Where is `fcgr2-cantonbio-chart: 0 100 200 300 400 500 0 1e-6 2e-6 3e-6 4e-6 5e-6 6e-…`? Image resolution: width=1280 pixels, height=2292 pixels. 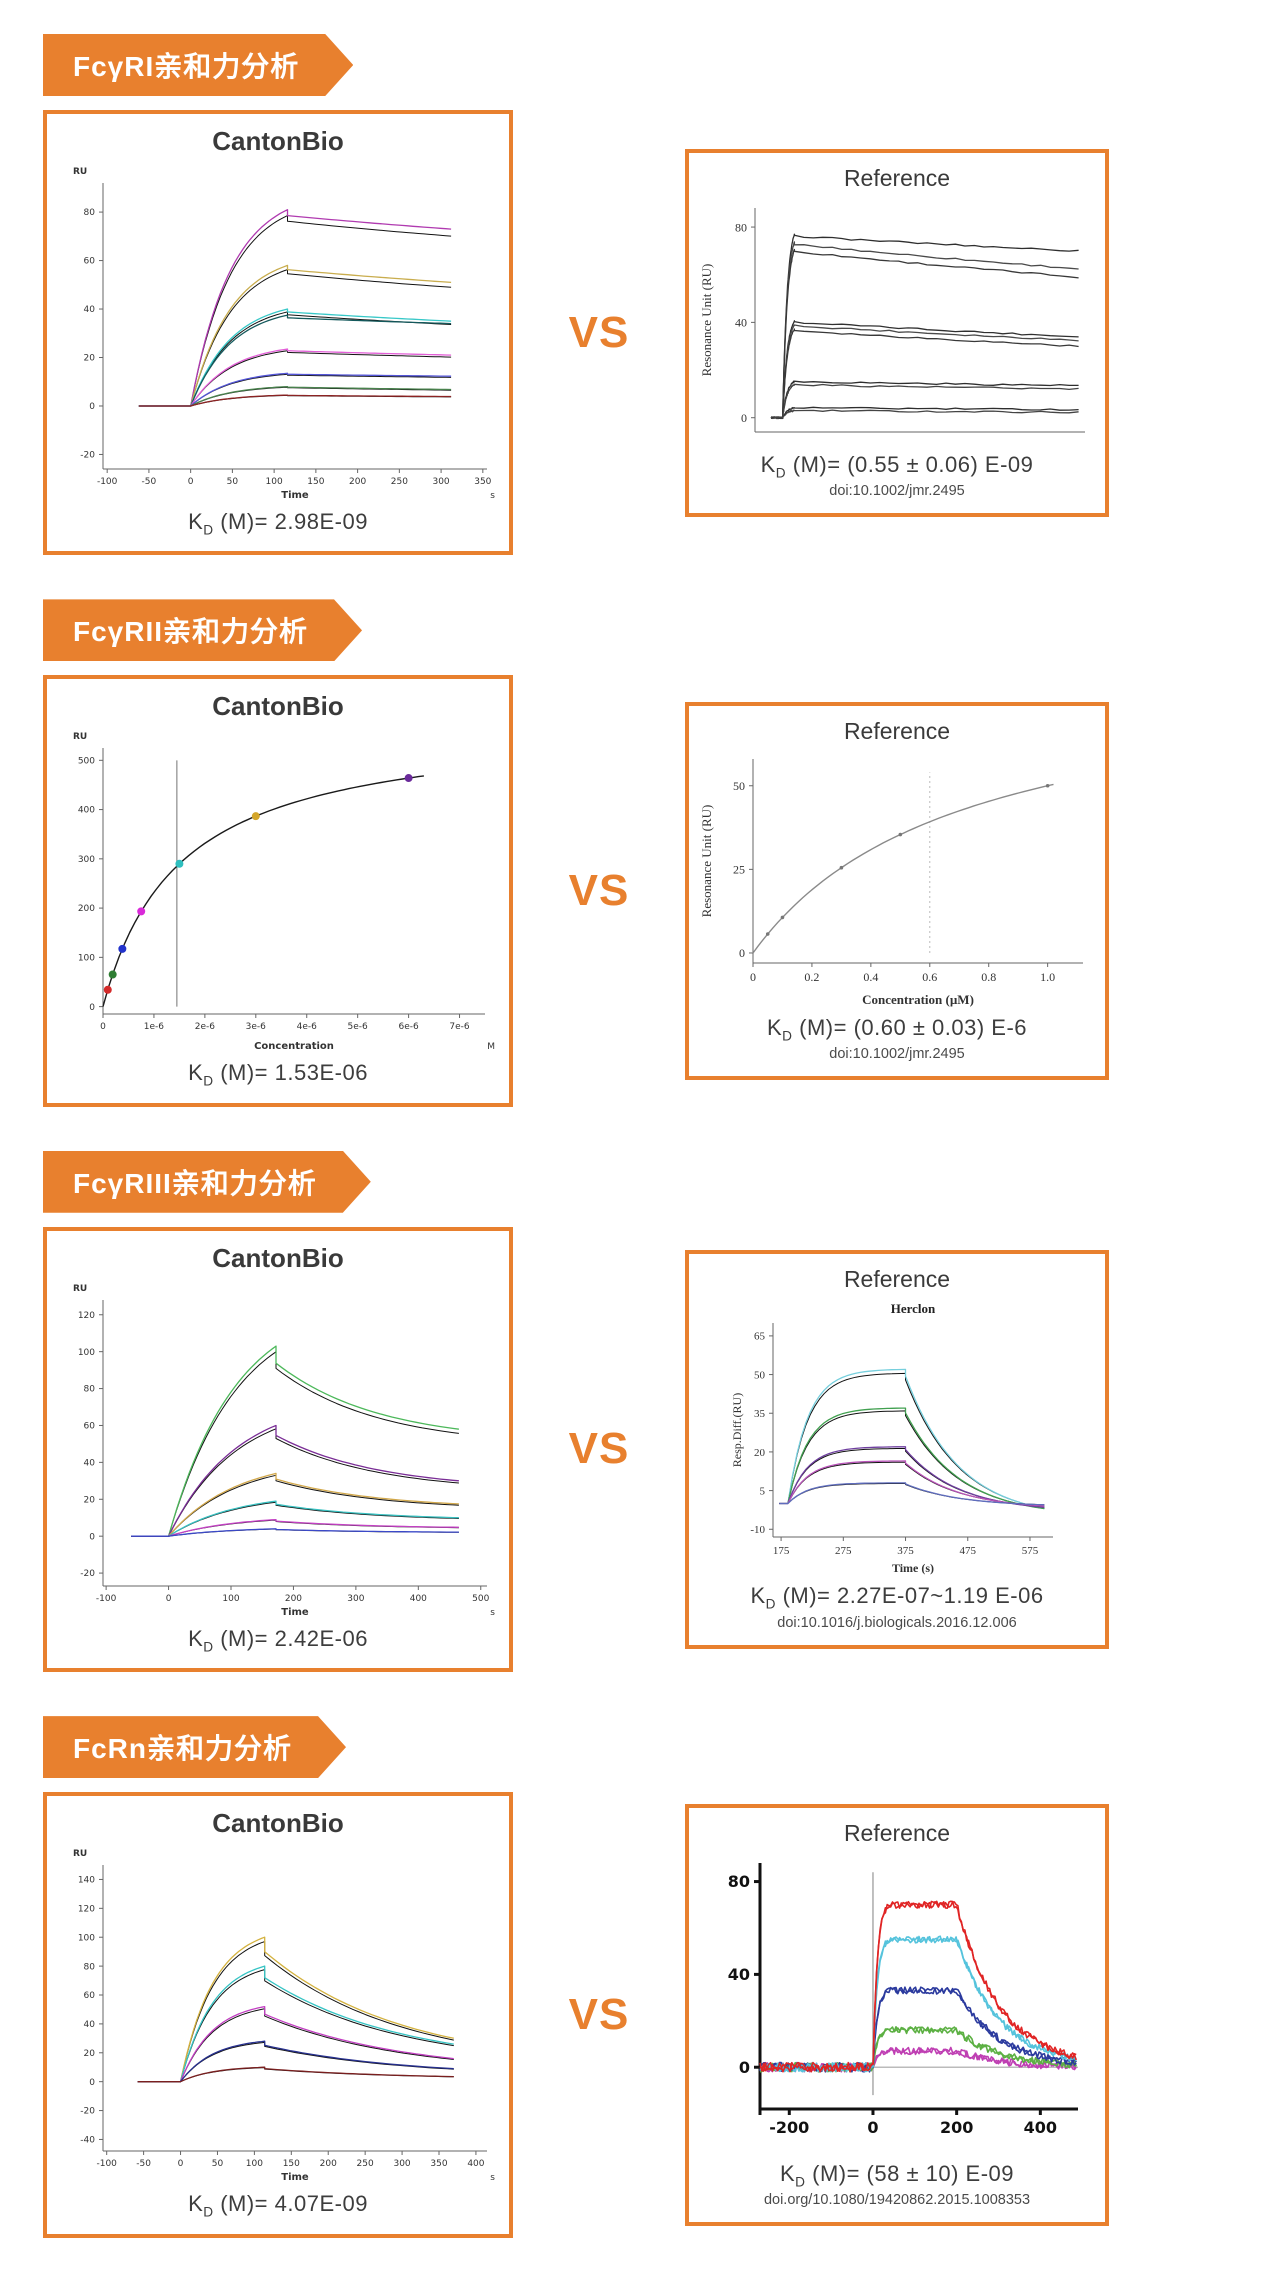
fcgr2-cantonbio-chart: 0 100 200 300 400 500 0 1e-6 2e-6 3e-6 4e-6 5e-6 6e-… is located at coordinates (284, 892).